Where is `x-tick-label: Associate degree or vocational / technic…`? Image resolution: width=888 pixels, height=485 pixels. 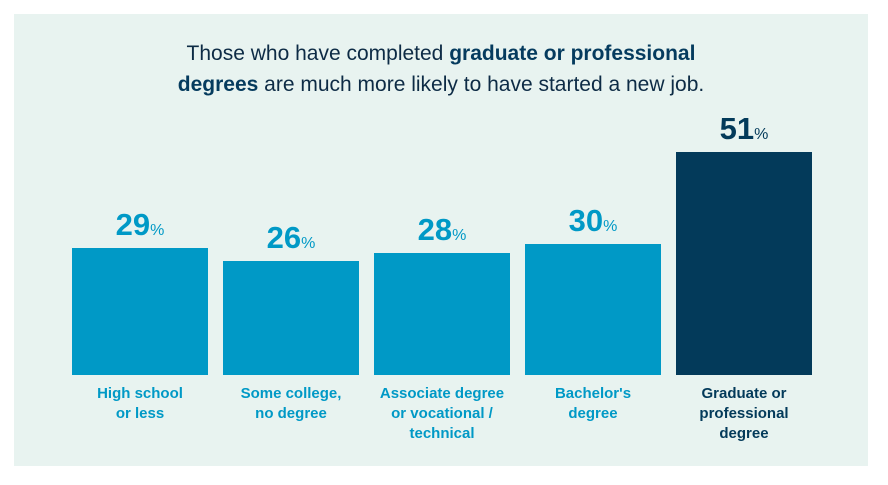 x-tick-label: Associate degree or vocational / technic… is located at coordinates (442, 413).